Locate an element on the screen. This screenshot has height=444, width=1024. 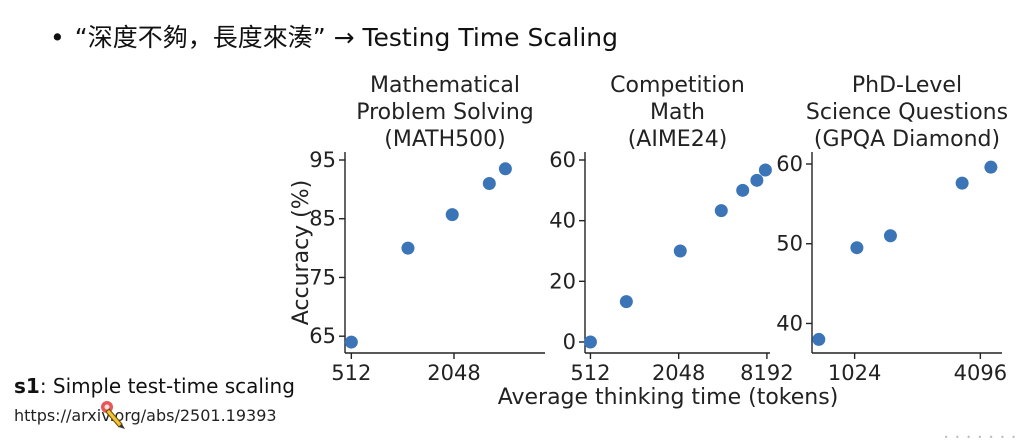
paper-name-bold: s1 is located at coordinates (27, 386).